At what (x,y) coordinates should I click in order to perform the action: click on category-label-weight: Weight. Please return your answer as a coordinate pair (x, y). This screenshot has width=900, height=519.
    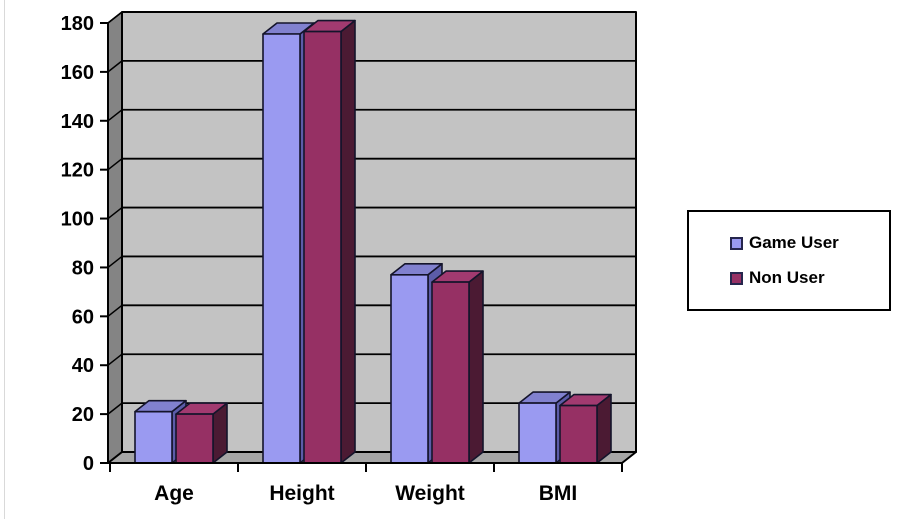
    Looking at the image, I should click on (430, 493).